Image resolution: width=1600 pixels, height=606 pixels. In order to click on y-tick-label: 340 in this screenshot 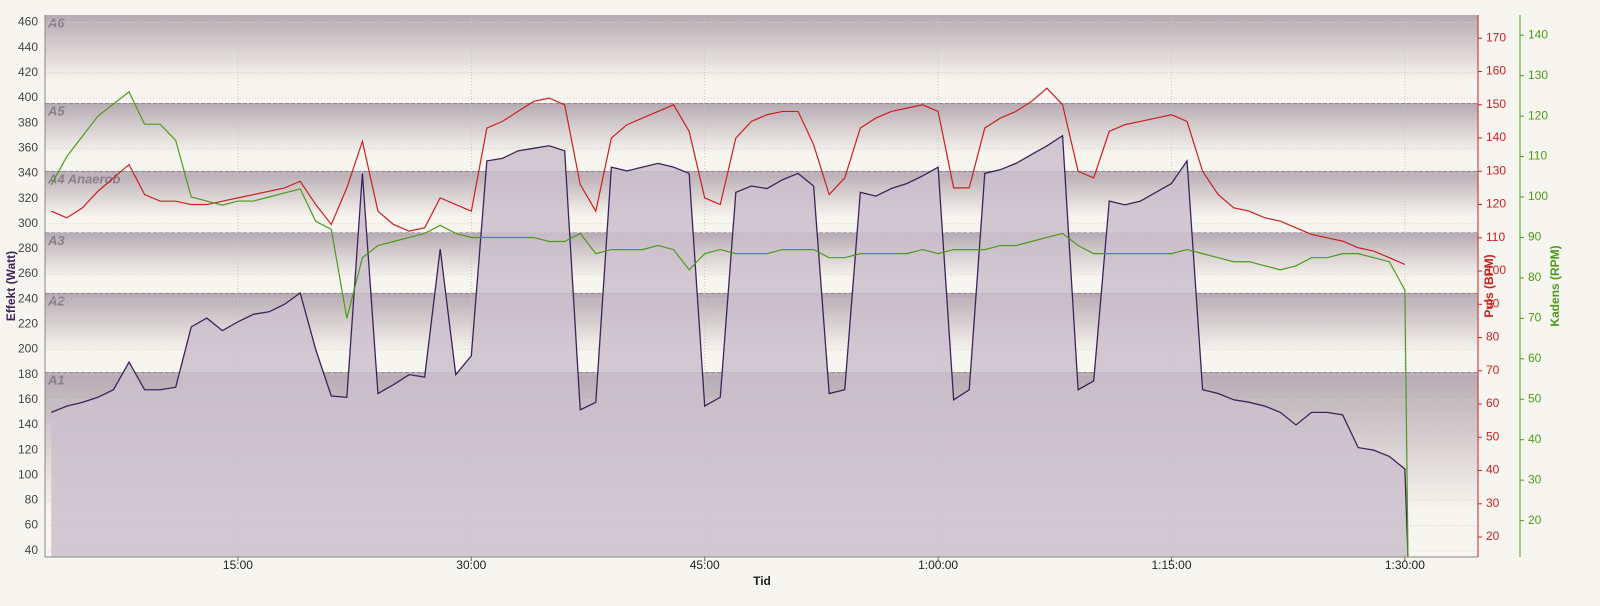, I will do `click(28, 173)`.